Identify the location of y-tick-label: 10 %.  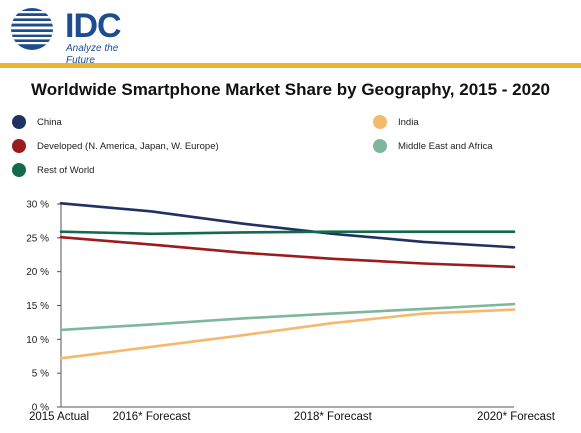
(37, 340).